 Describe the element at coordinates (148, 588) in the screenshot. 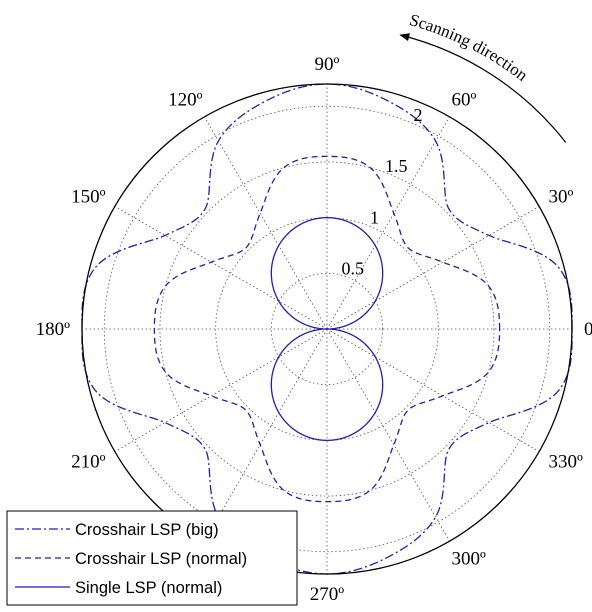

I see `legend-label-single: Single LSP (normal)` at that location.